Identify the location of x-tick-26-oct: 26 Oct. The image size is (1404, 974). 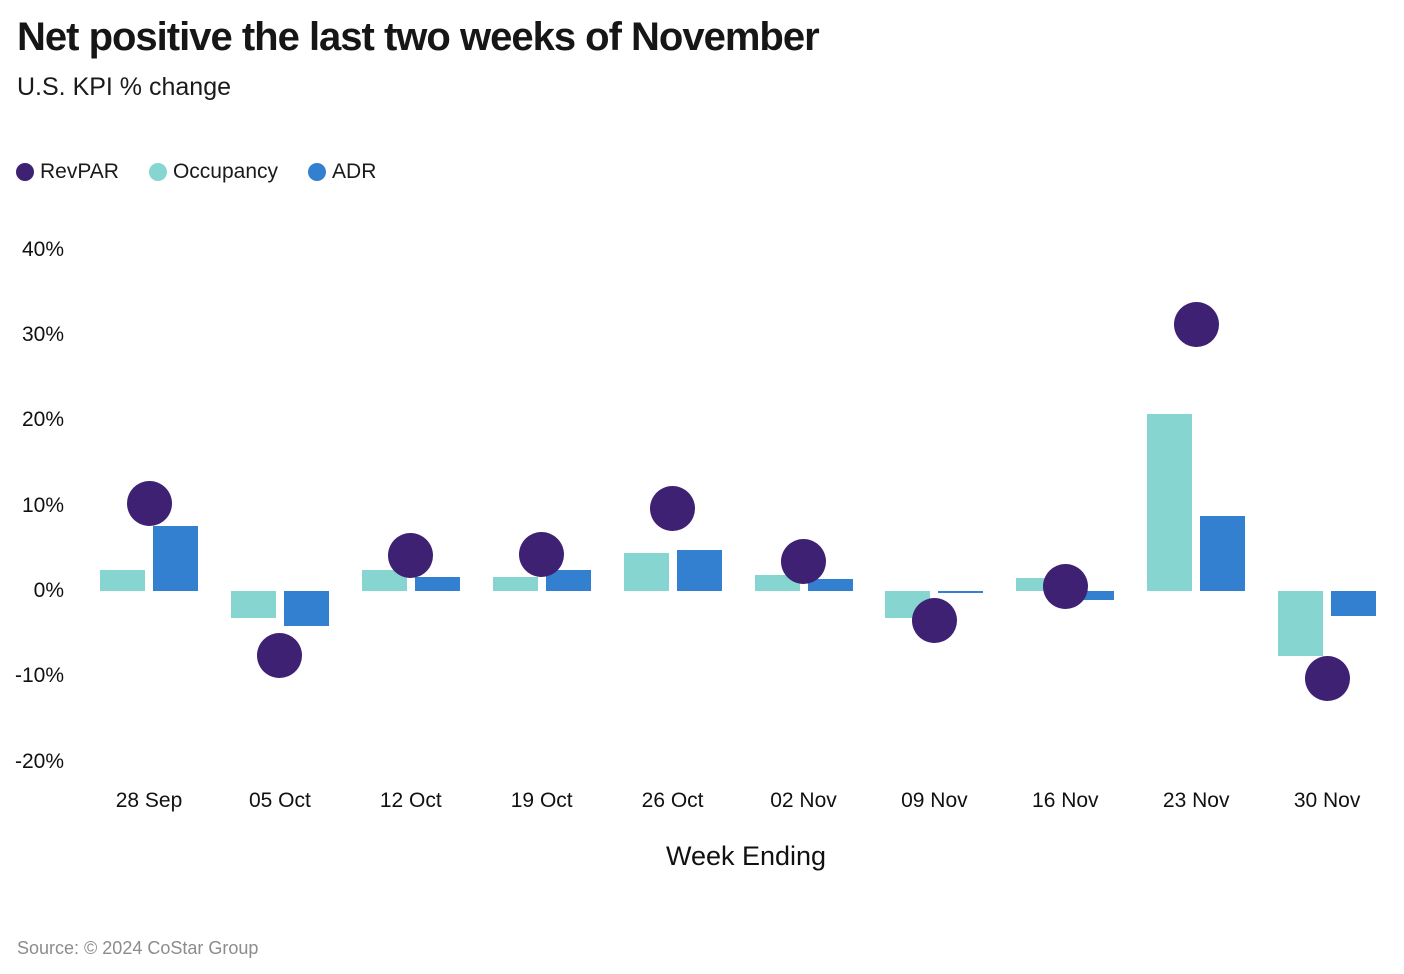
(672, 800).